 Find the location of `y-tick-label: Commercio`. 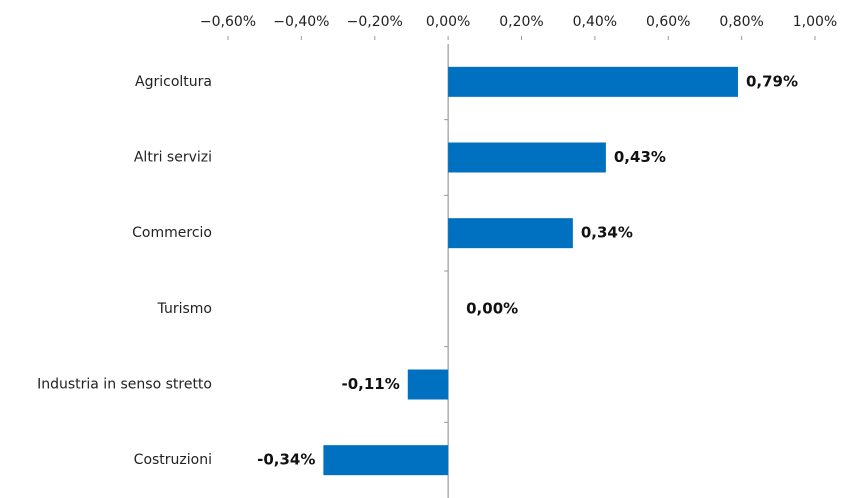

y-tick-label: Commercio is located at coordinates (172, 233).